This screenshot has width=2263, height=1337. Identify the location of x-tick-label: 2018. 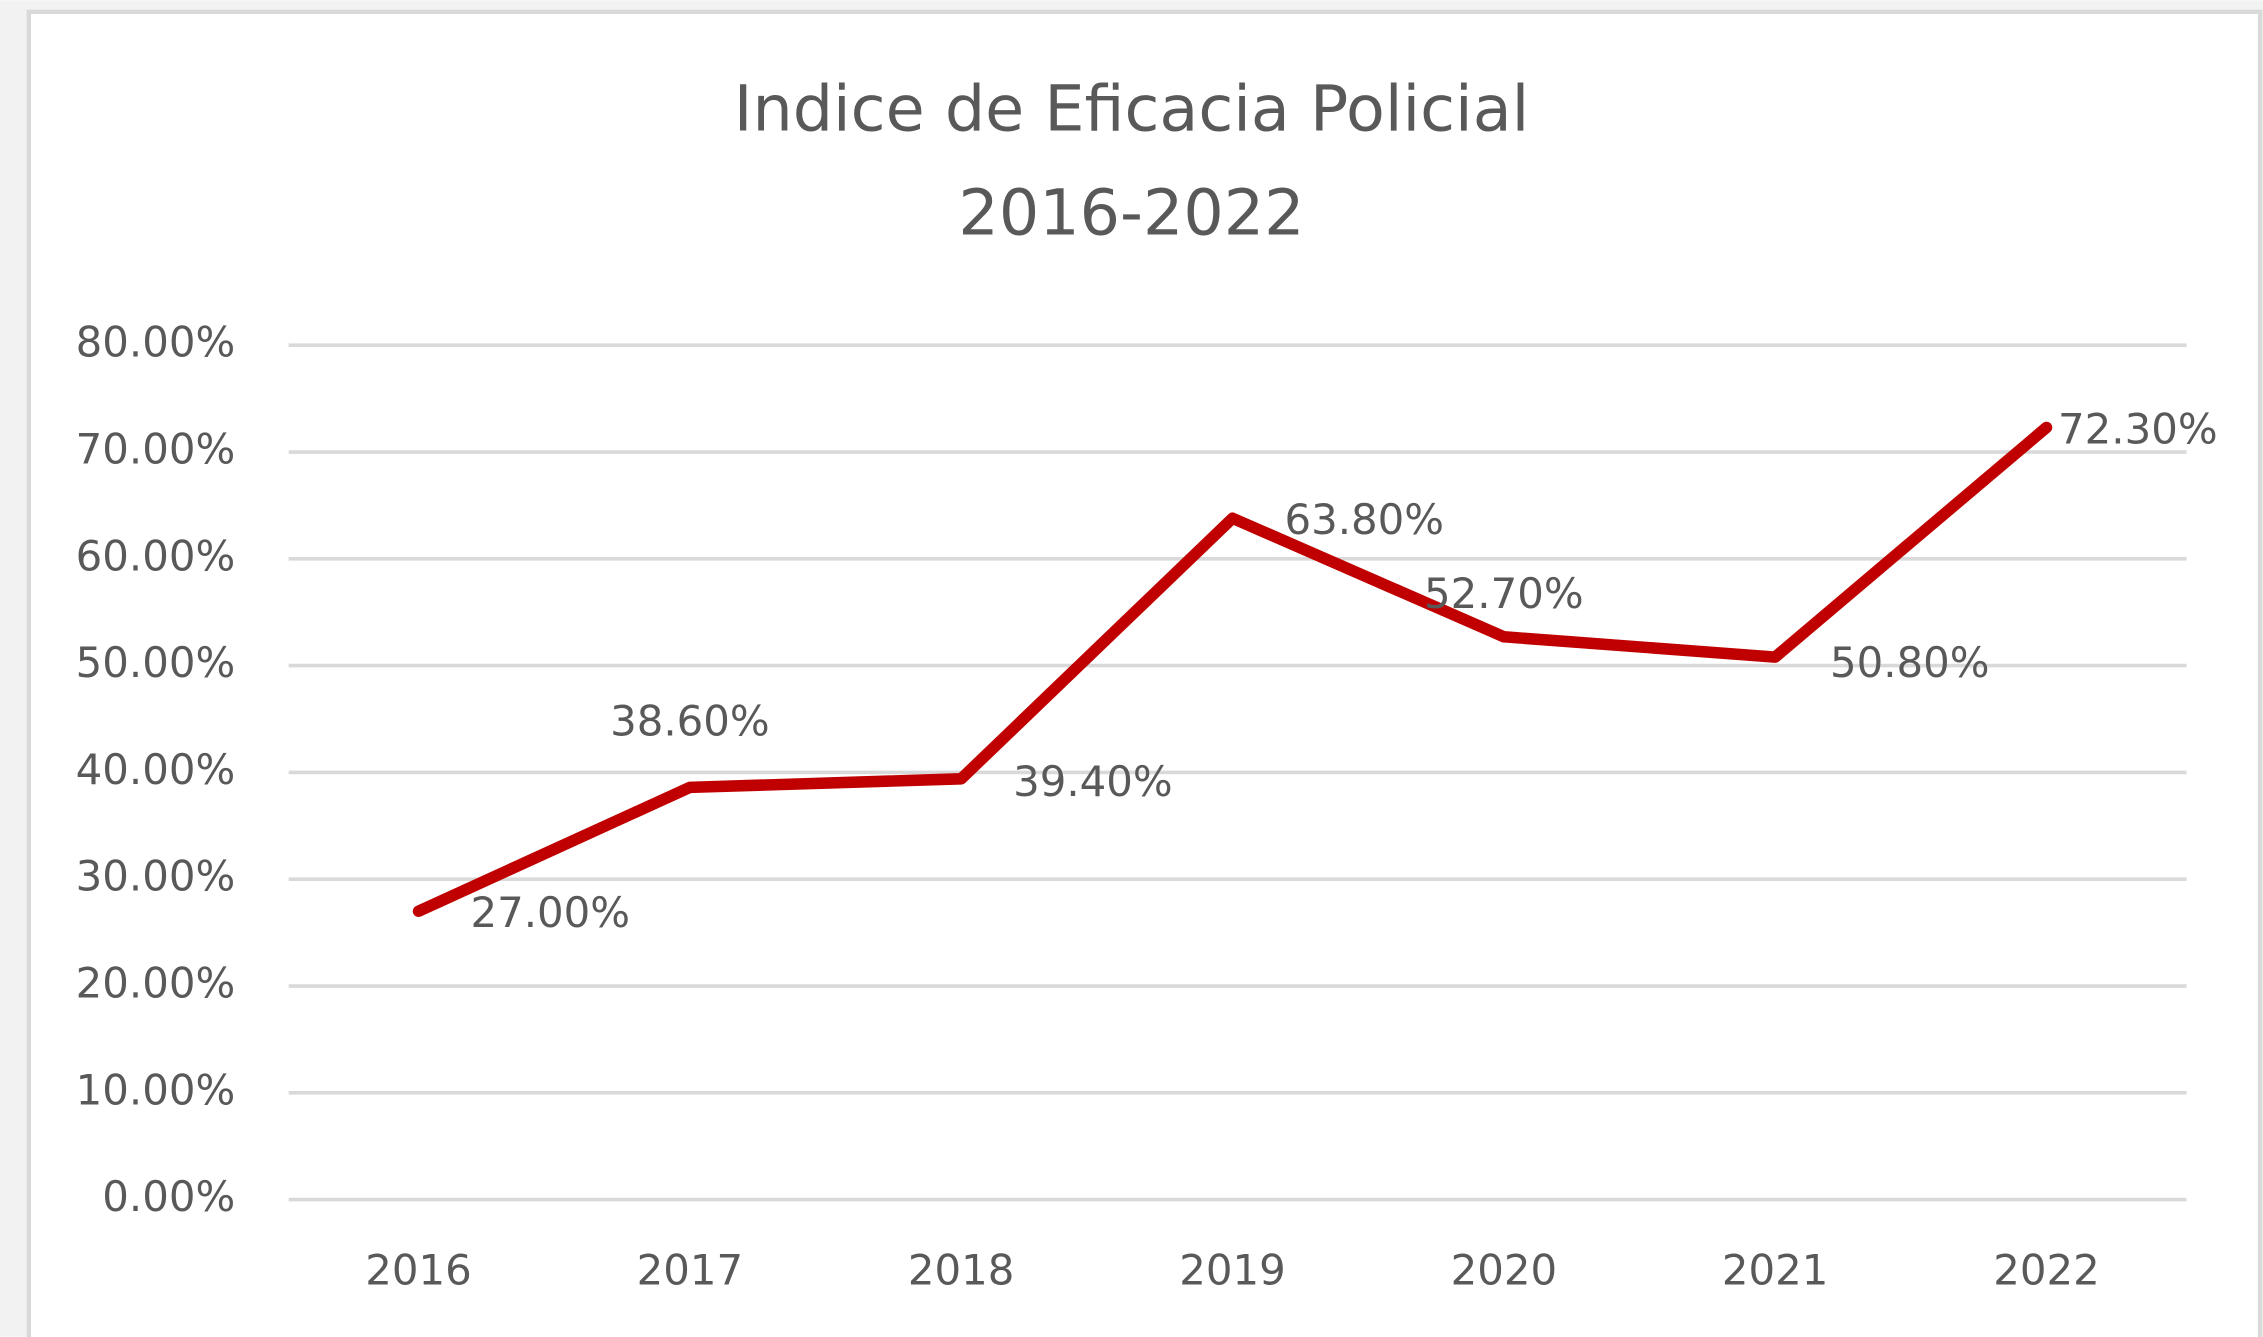
(961, 1270).